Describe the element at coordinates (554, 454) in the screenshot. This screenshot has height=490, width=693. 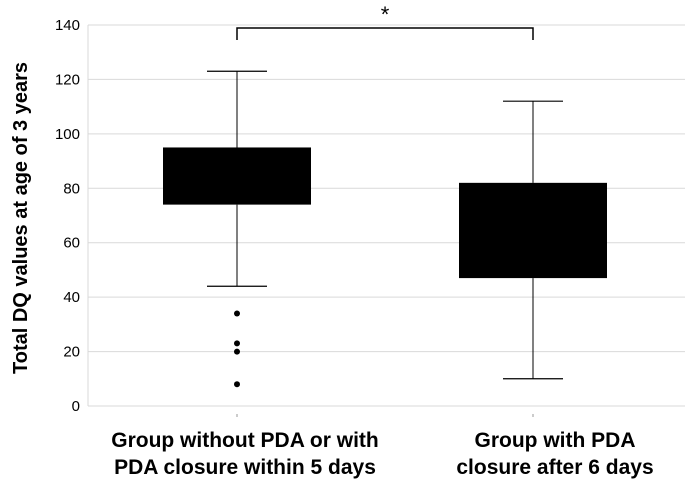
I see `category-label-2: Group with PDA closure after 6 days` at that location.